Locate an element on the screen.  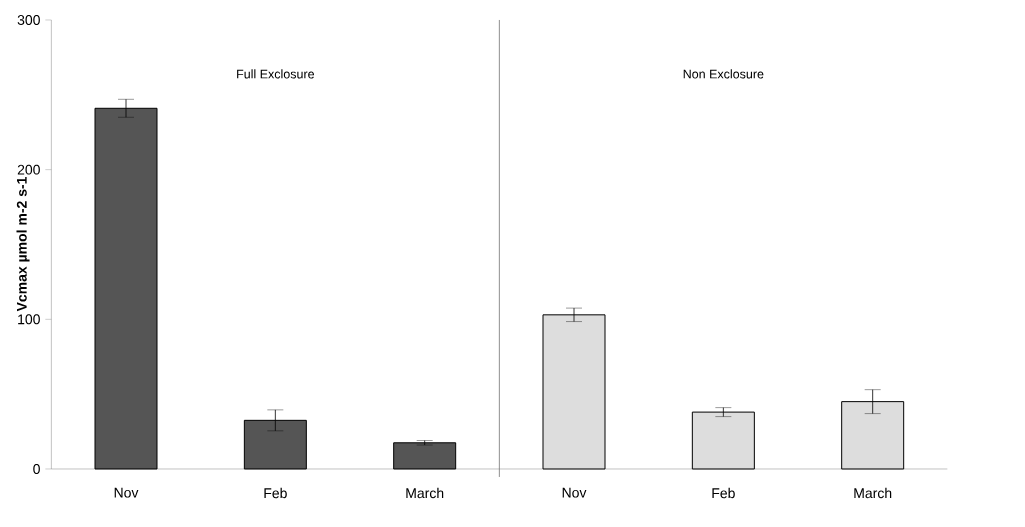
y-tick-label: 300 is located at coordinates (28, 20).